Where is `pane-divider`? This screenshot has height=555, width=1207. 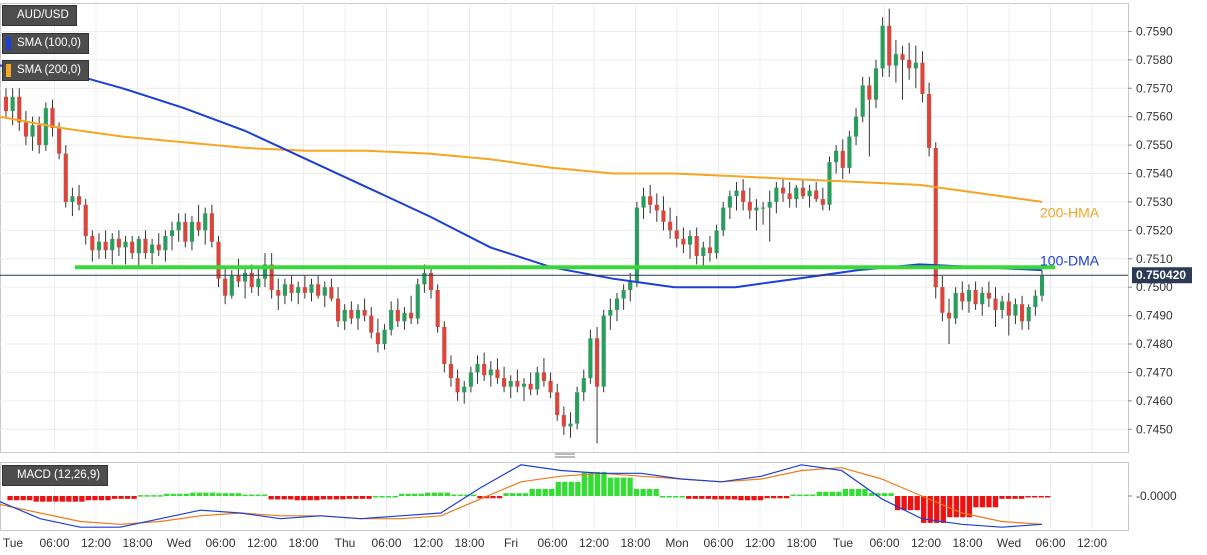 pane-divider is located at coordinates (565, 455).